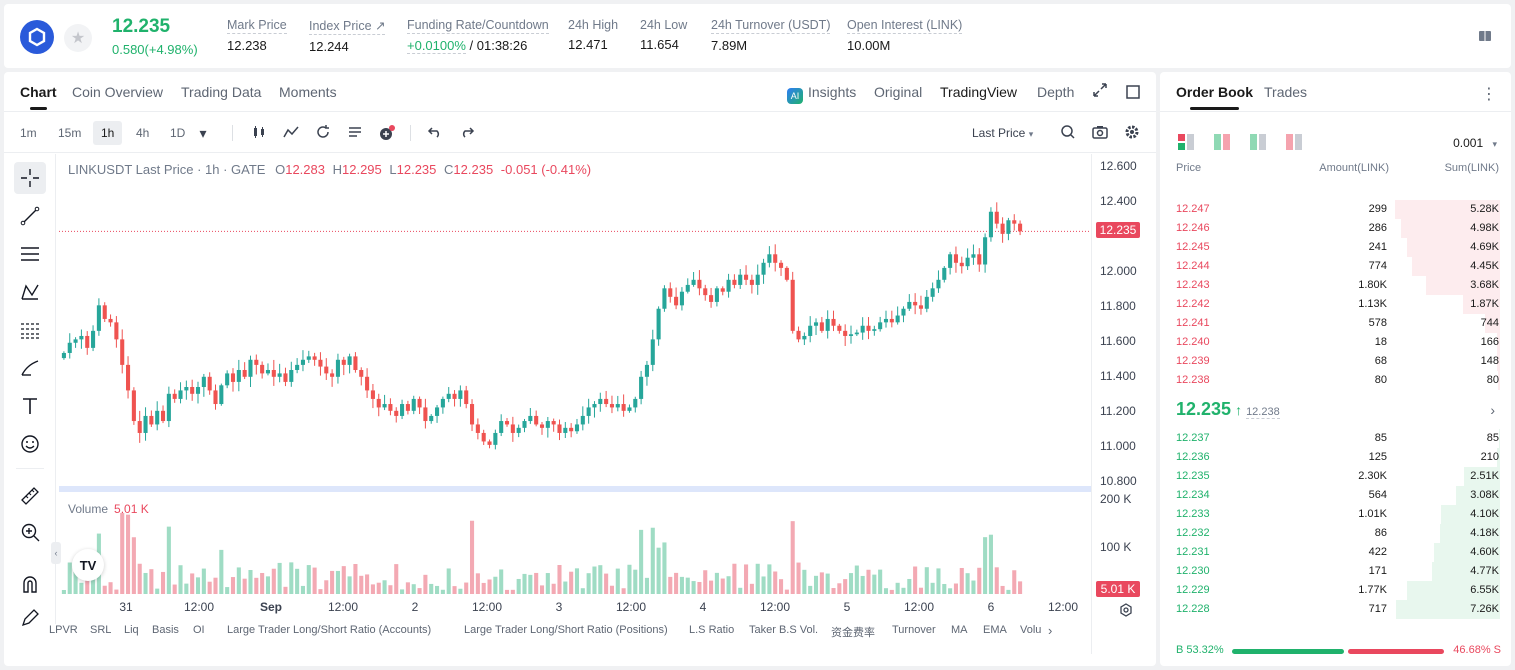  What do you see at coordinates (355, 133) in the screenshot?
I see `templates-icon` at bounding box center [355, 133].